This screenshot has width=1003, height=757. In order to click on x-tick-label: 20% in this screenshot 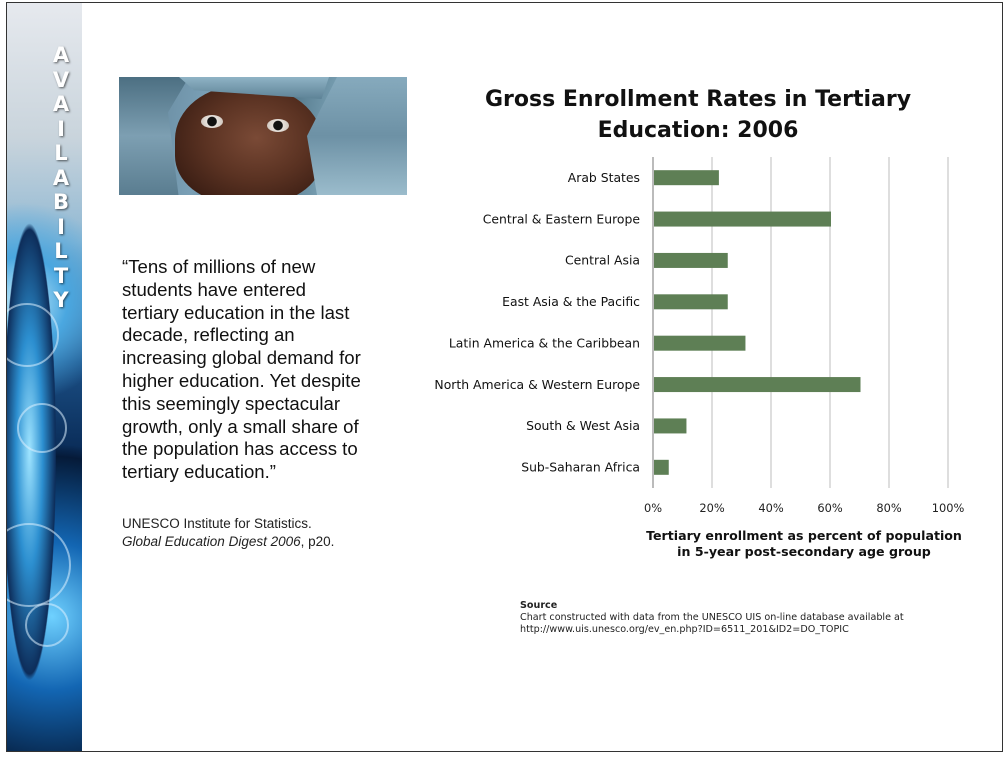, I will do `click(711, 508)`.